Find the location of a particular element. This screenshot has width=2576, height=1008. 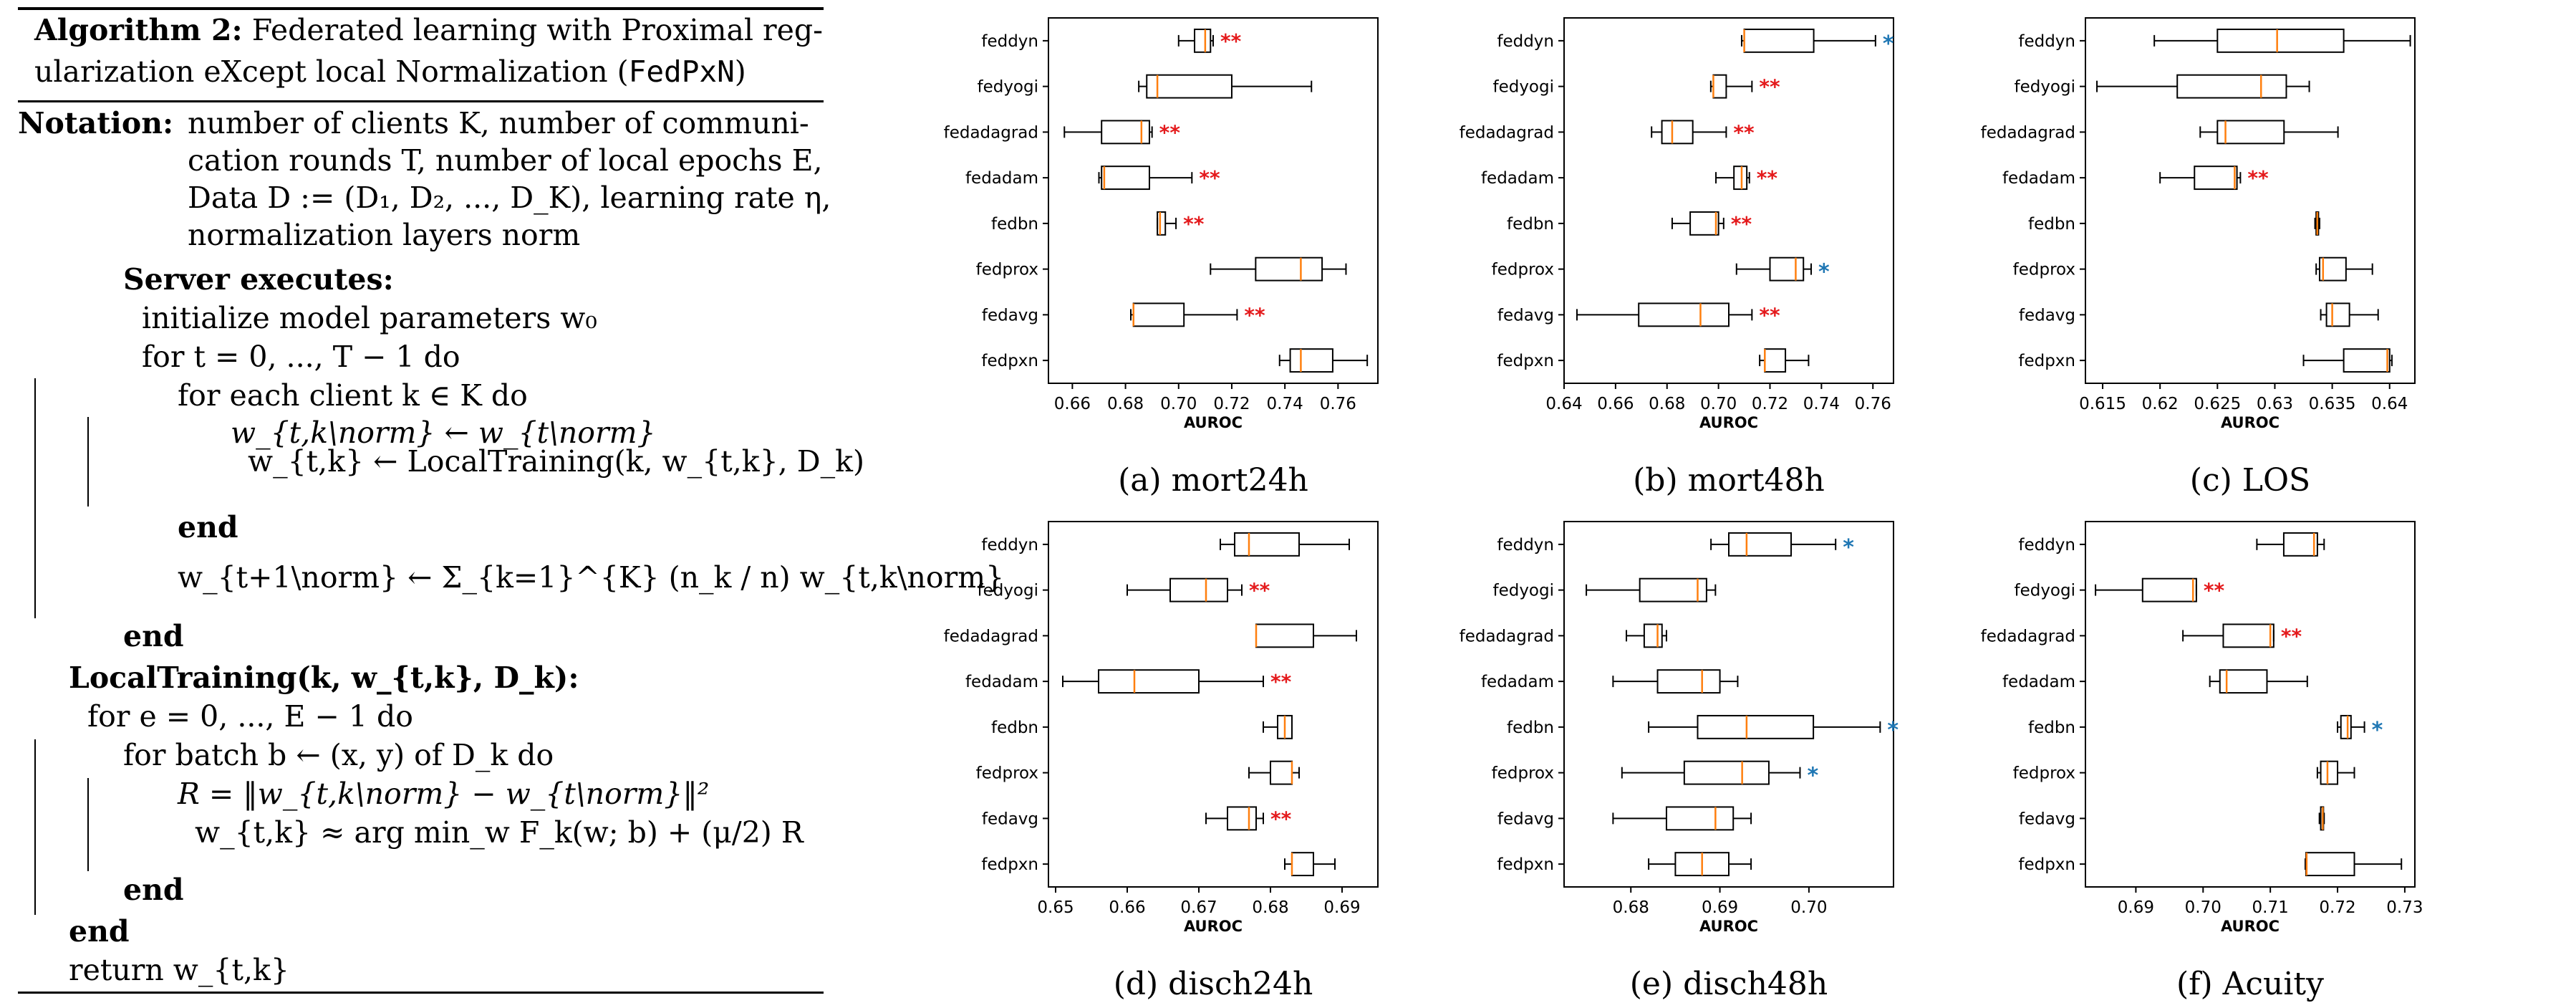

algo-line: for t = 0, ..., T − 1 do is located at coordinates (301, 357).